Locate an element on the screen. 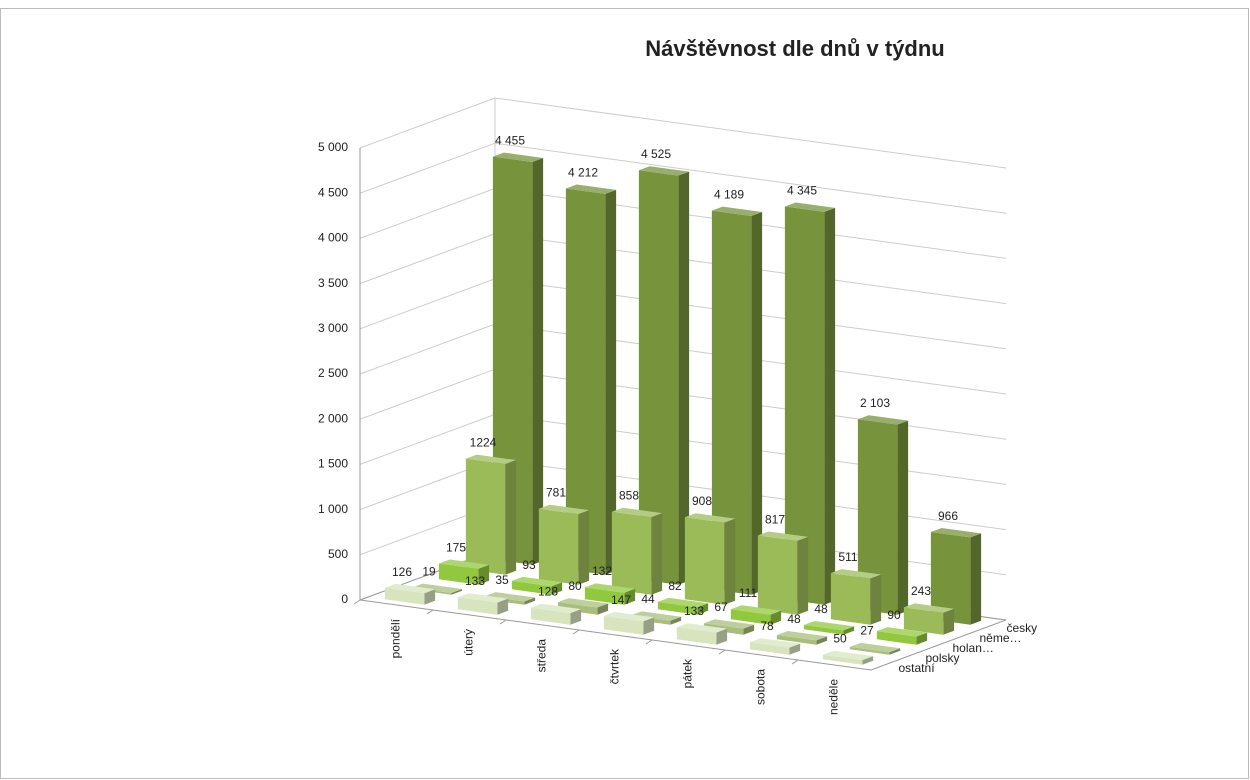 This screenshot has width=1250, height=780. value-label: 50 is located at coordinates (840, 639).